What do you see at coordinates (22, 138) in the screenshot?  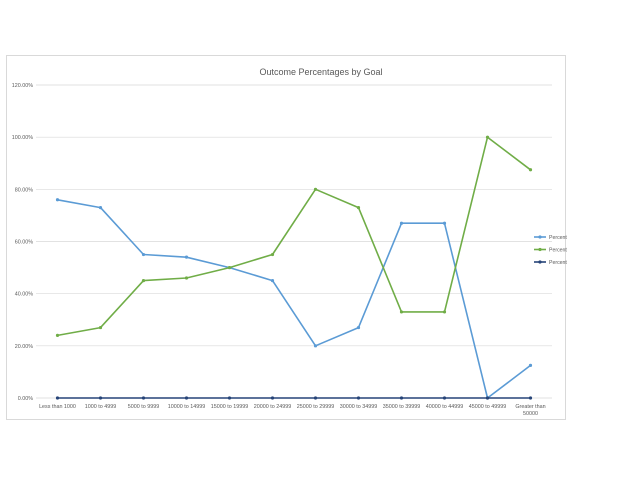 I see `y-tick-label: 100.00%` at bounding box center [22, 138].